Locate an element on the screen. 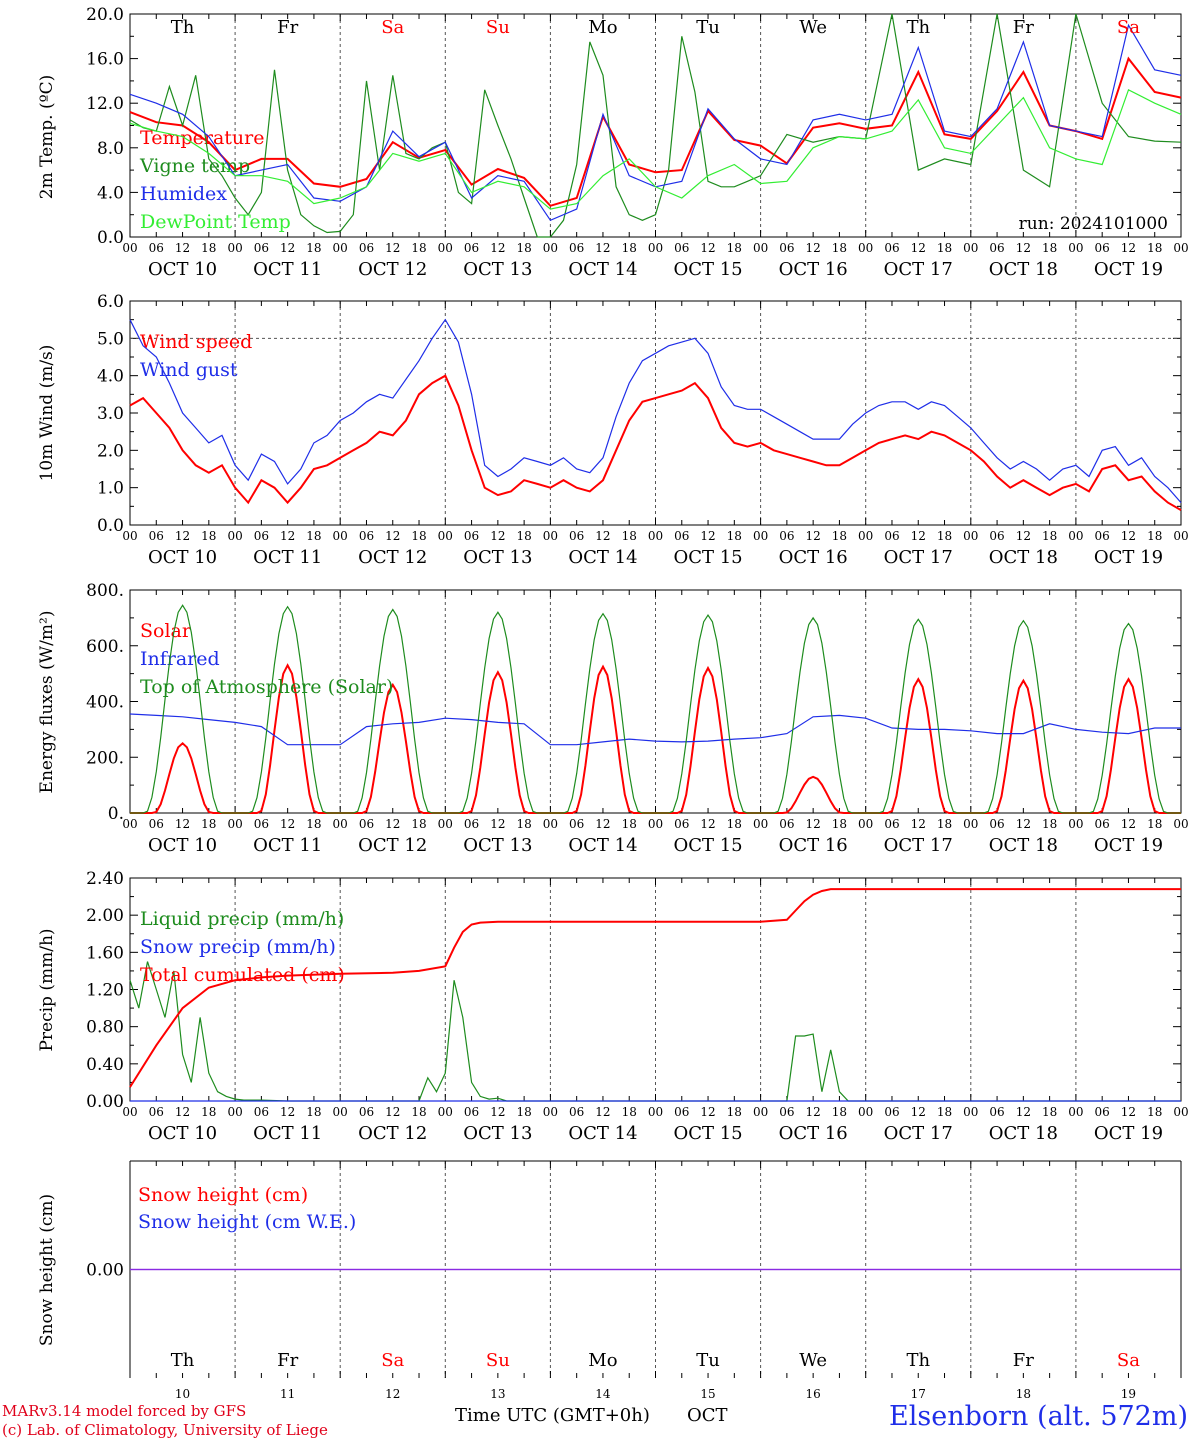  plot-frame is located at coordinates (655, 125).